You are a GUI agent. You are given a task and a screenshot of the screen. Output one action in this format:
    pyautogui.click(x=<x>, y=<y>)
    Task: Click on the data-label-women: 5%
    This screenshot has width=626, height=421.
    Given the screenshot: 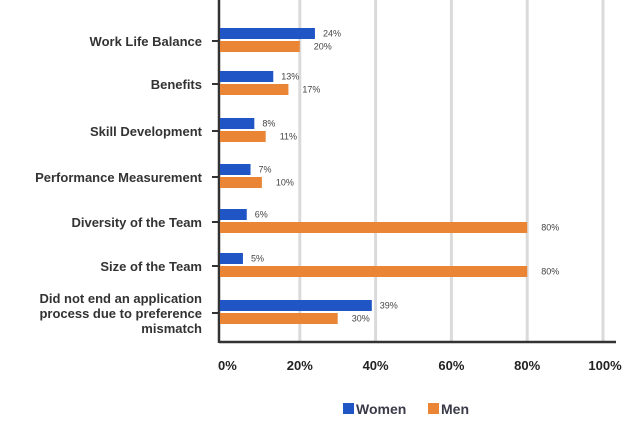 What is the action you would take?
    pyautogui.click(x=257, y=259)
    